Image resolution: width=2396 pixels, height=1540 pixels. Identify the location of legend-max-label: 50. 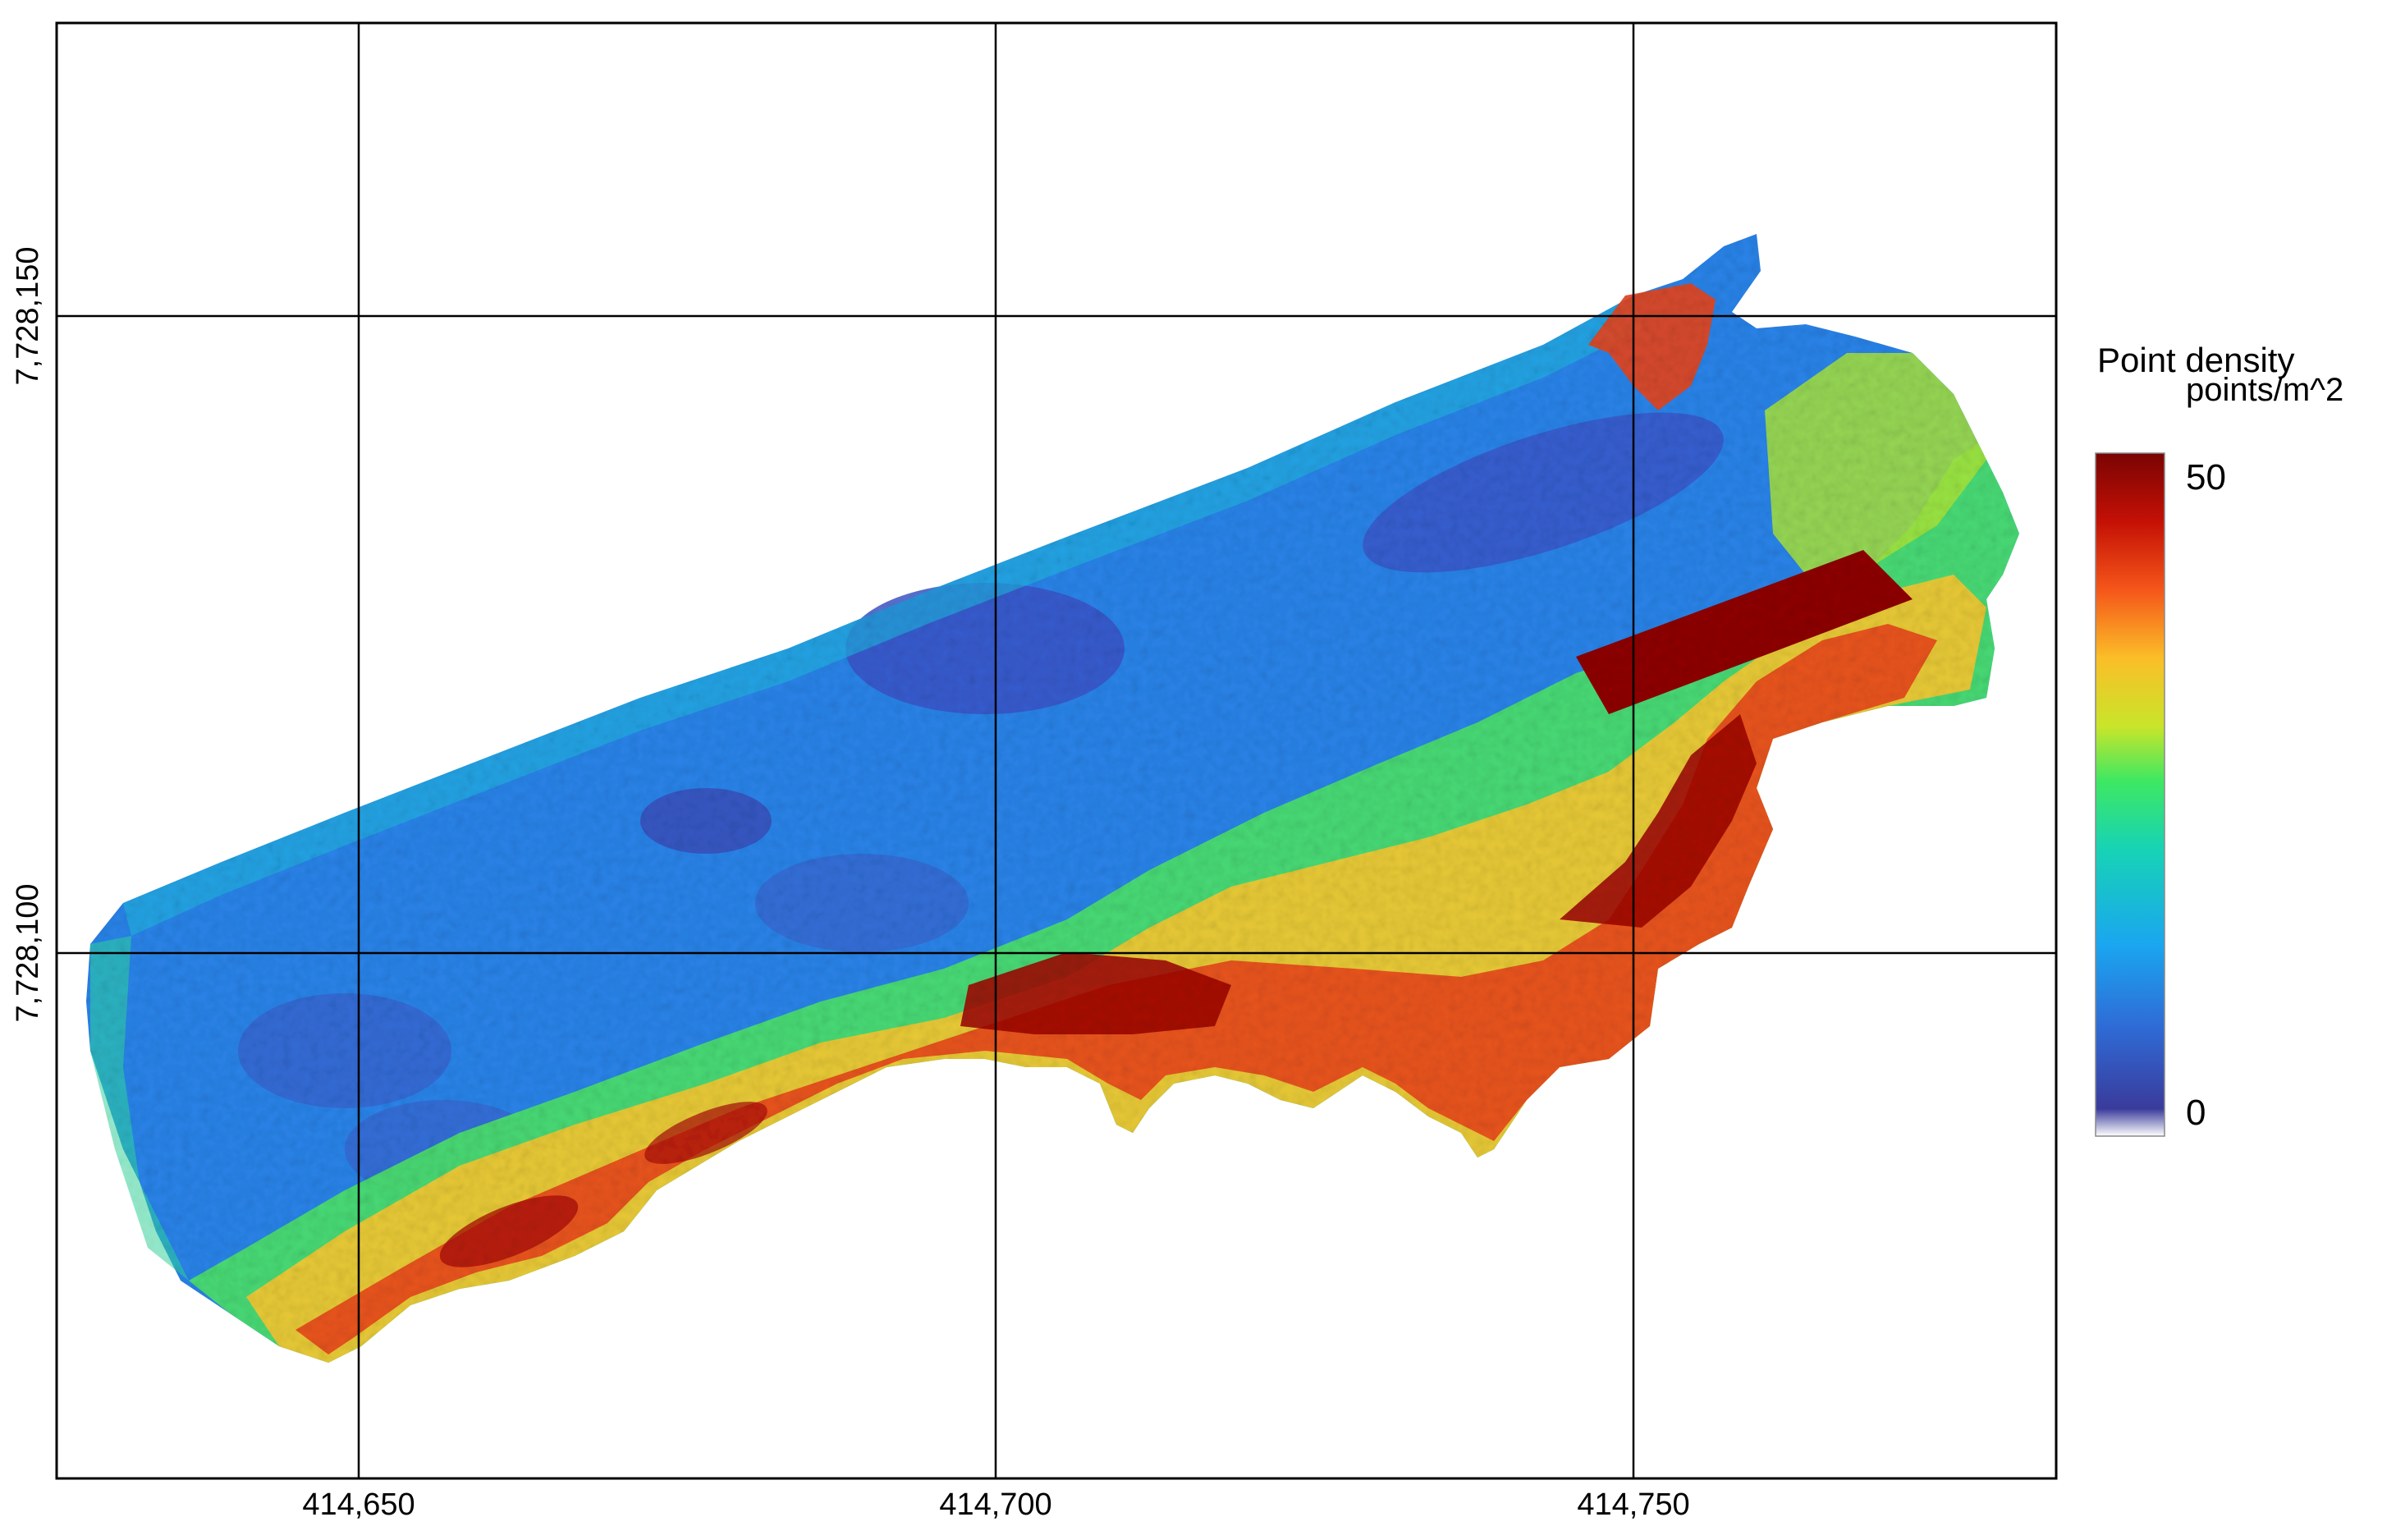
(2206, 477).